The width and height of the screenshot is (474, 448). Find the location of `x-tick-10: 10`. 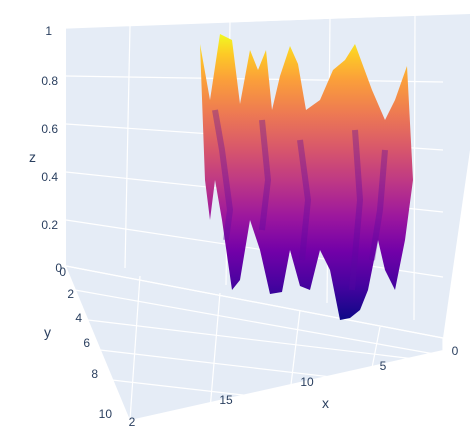

x-tick-10: 10 is located at coordinates (307, 382).